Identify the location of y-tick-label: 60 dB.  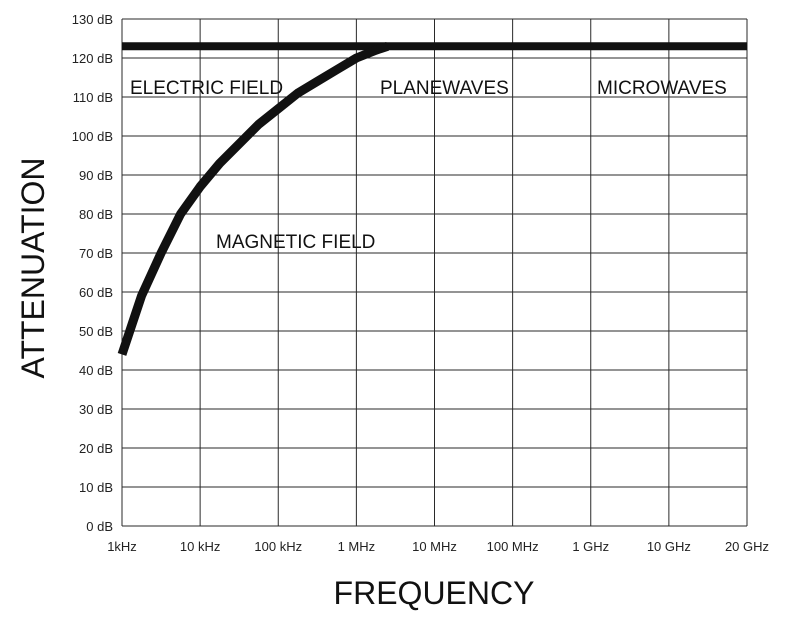
(96, 292).